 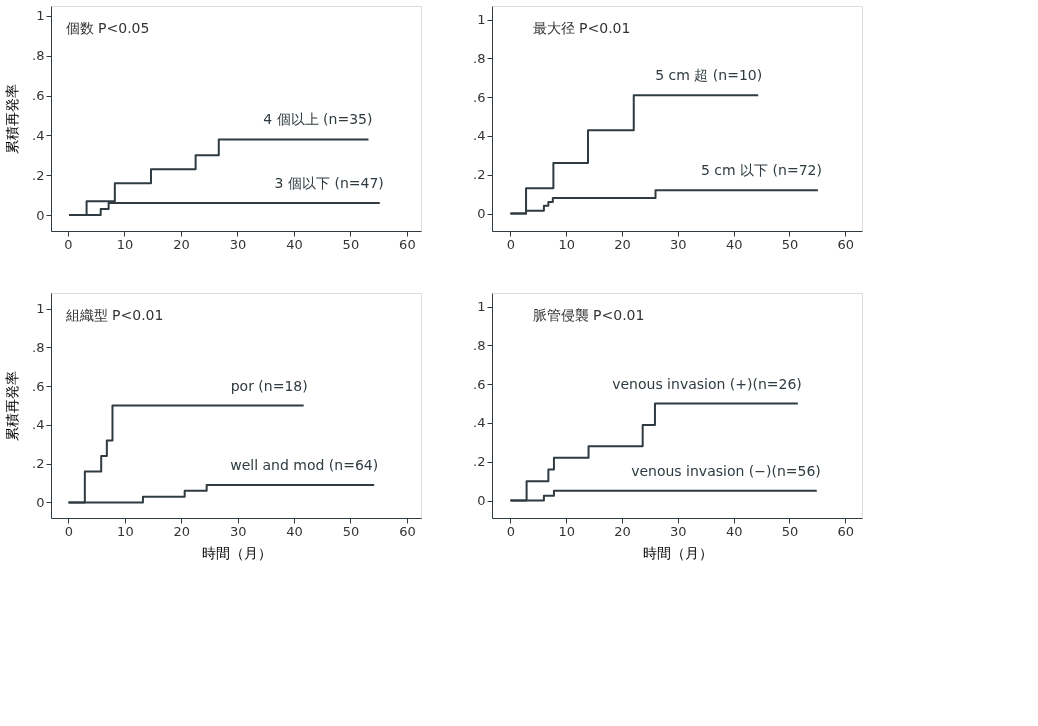 I want to click on series-label: 5 cm 超 (n=10), so click(x=709, y=75).